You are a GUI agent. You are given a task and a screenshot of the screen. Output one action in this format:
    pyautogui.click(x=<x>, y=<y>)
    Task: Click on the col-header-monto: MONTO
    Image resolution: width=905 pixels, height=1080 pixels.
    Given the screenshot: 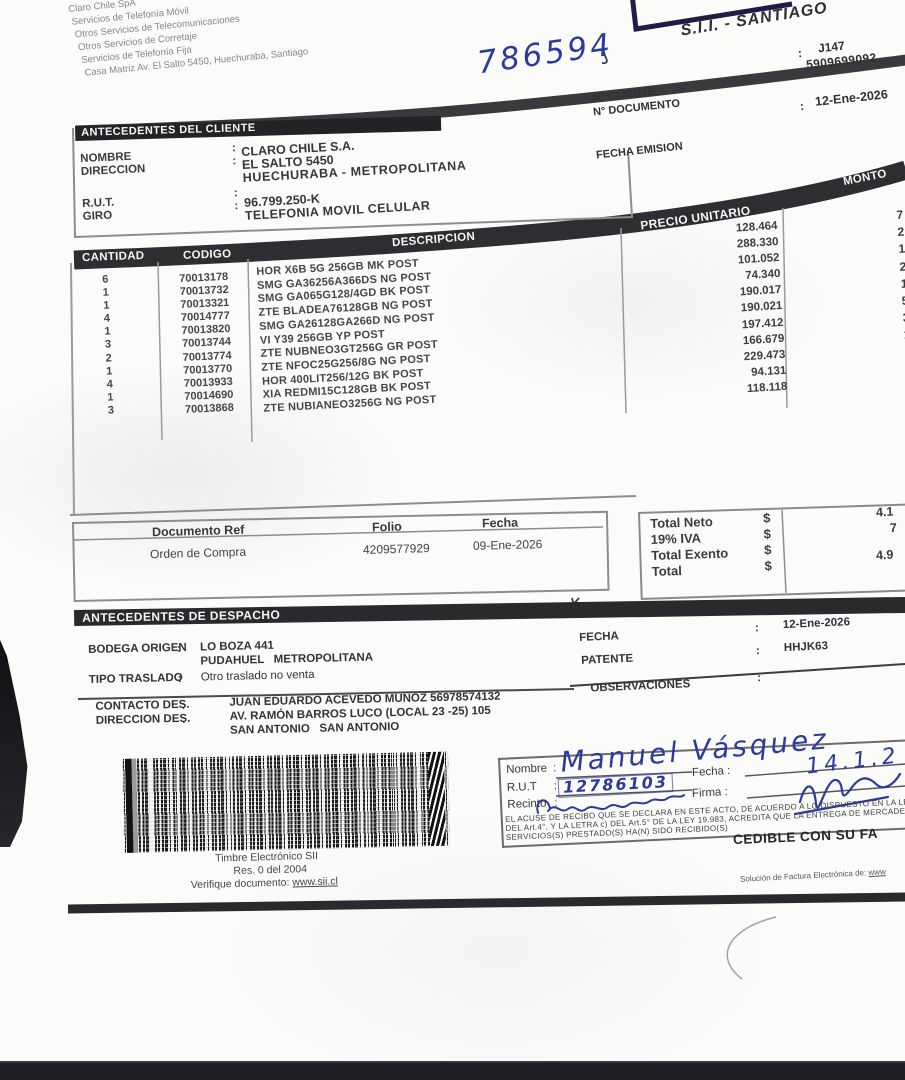 What is the action you would take?
    pyautogui.click(x=865, y=178)
    